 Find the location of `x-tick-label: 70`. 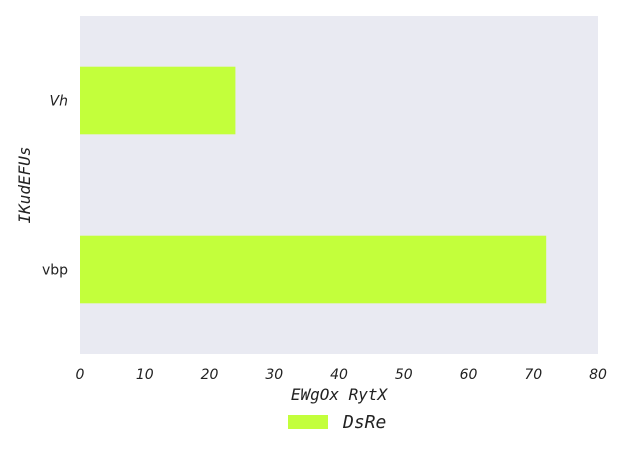

x-tick-label: 70 is located at coordinates (533, 375).